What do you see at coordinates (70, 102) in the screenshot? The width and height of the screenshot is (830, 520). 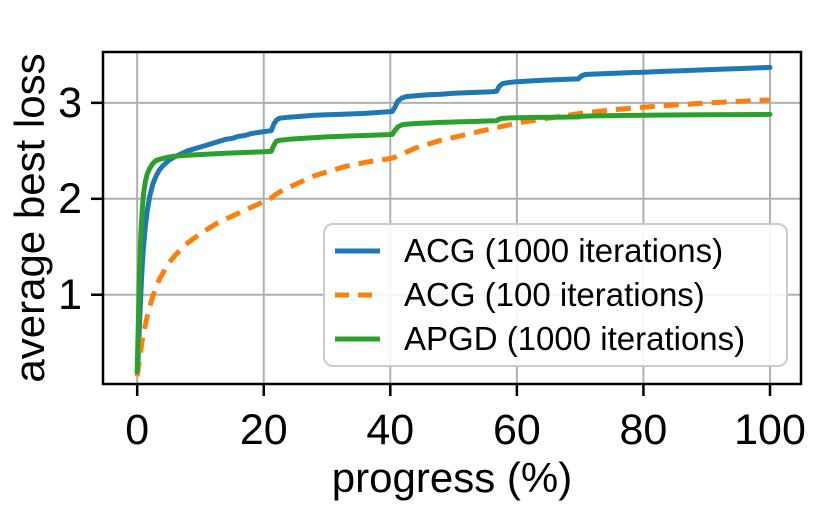 I see `y-tick-label: 3` at bounding box center [70, 102].